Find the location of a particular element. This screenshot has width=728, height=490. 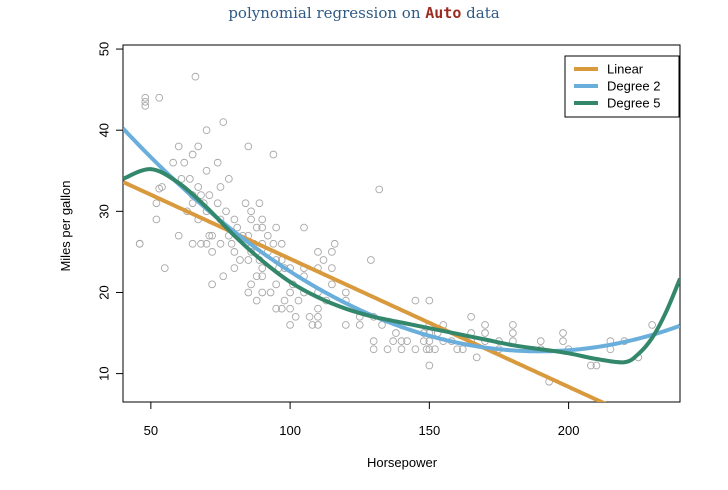

y-axis: 10 20 30 40 50 is located at coordinates (109, 211).